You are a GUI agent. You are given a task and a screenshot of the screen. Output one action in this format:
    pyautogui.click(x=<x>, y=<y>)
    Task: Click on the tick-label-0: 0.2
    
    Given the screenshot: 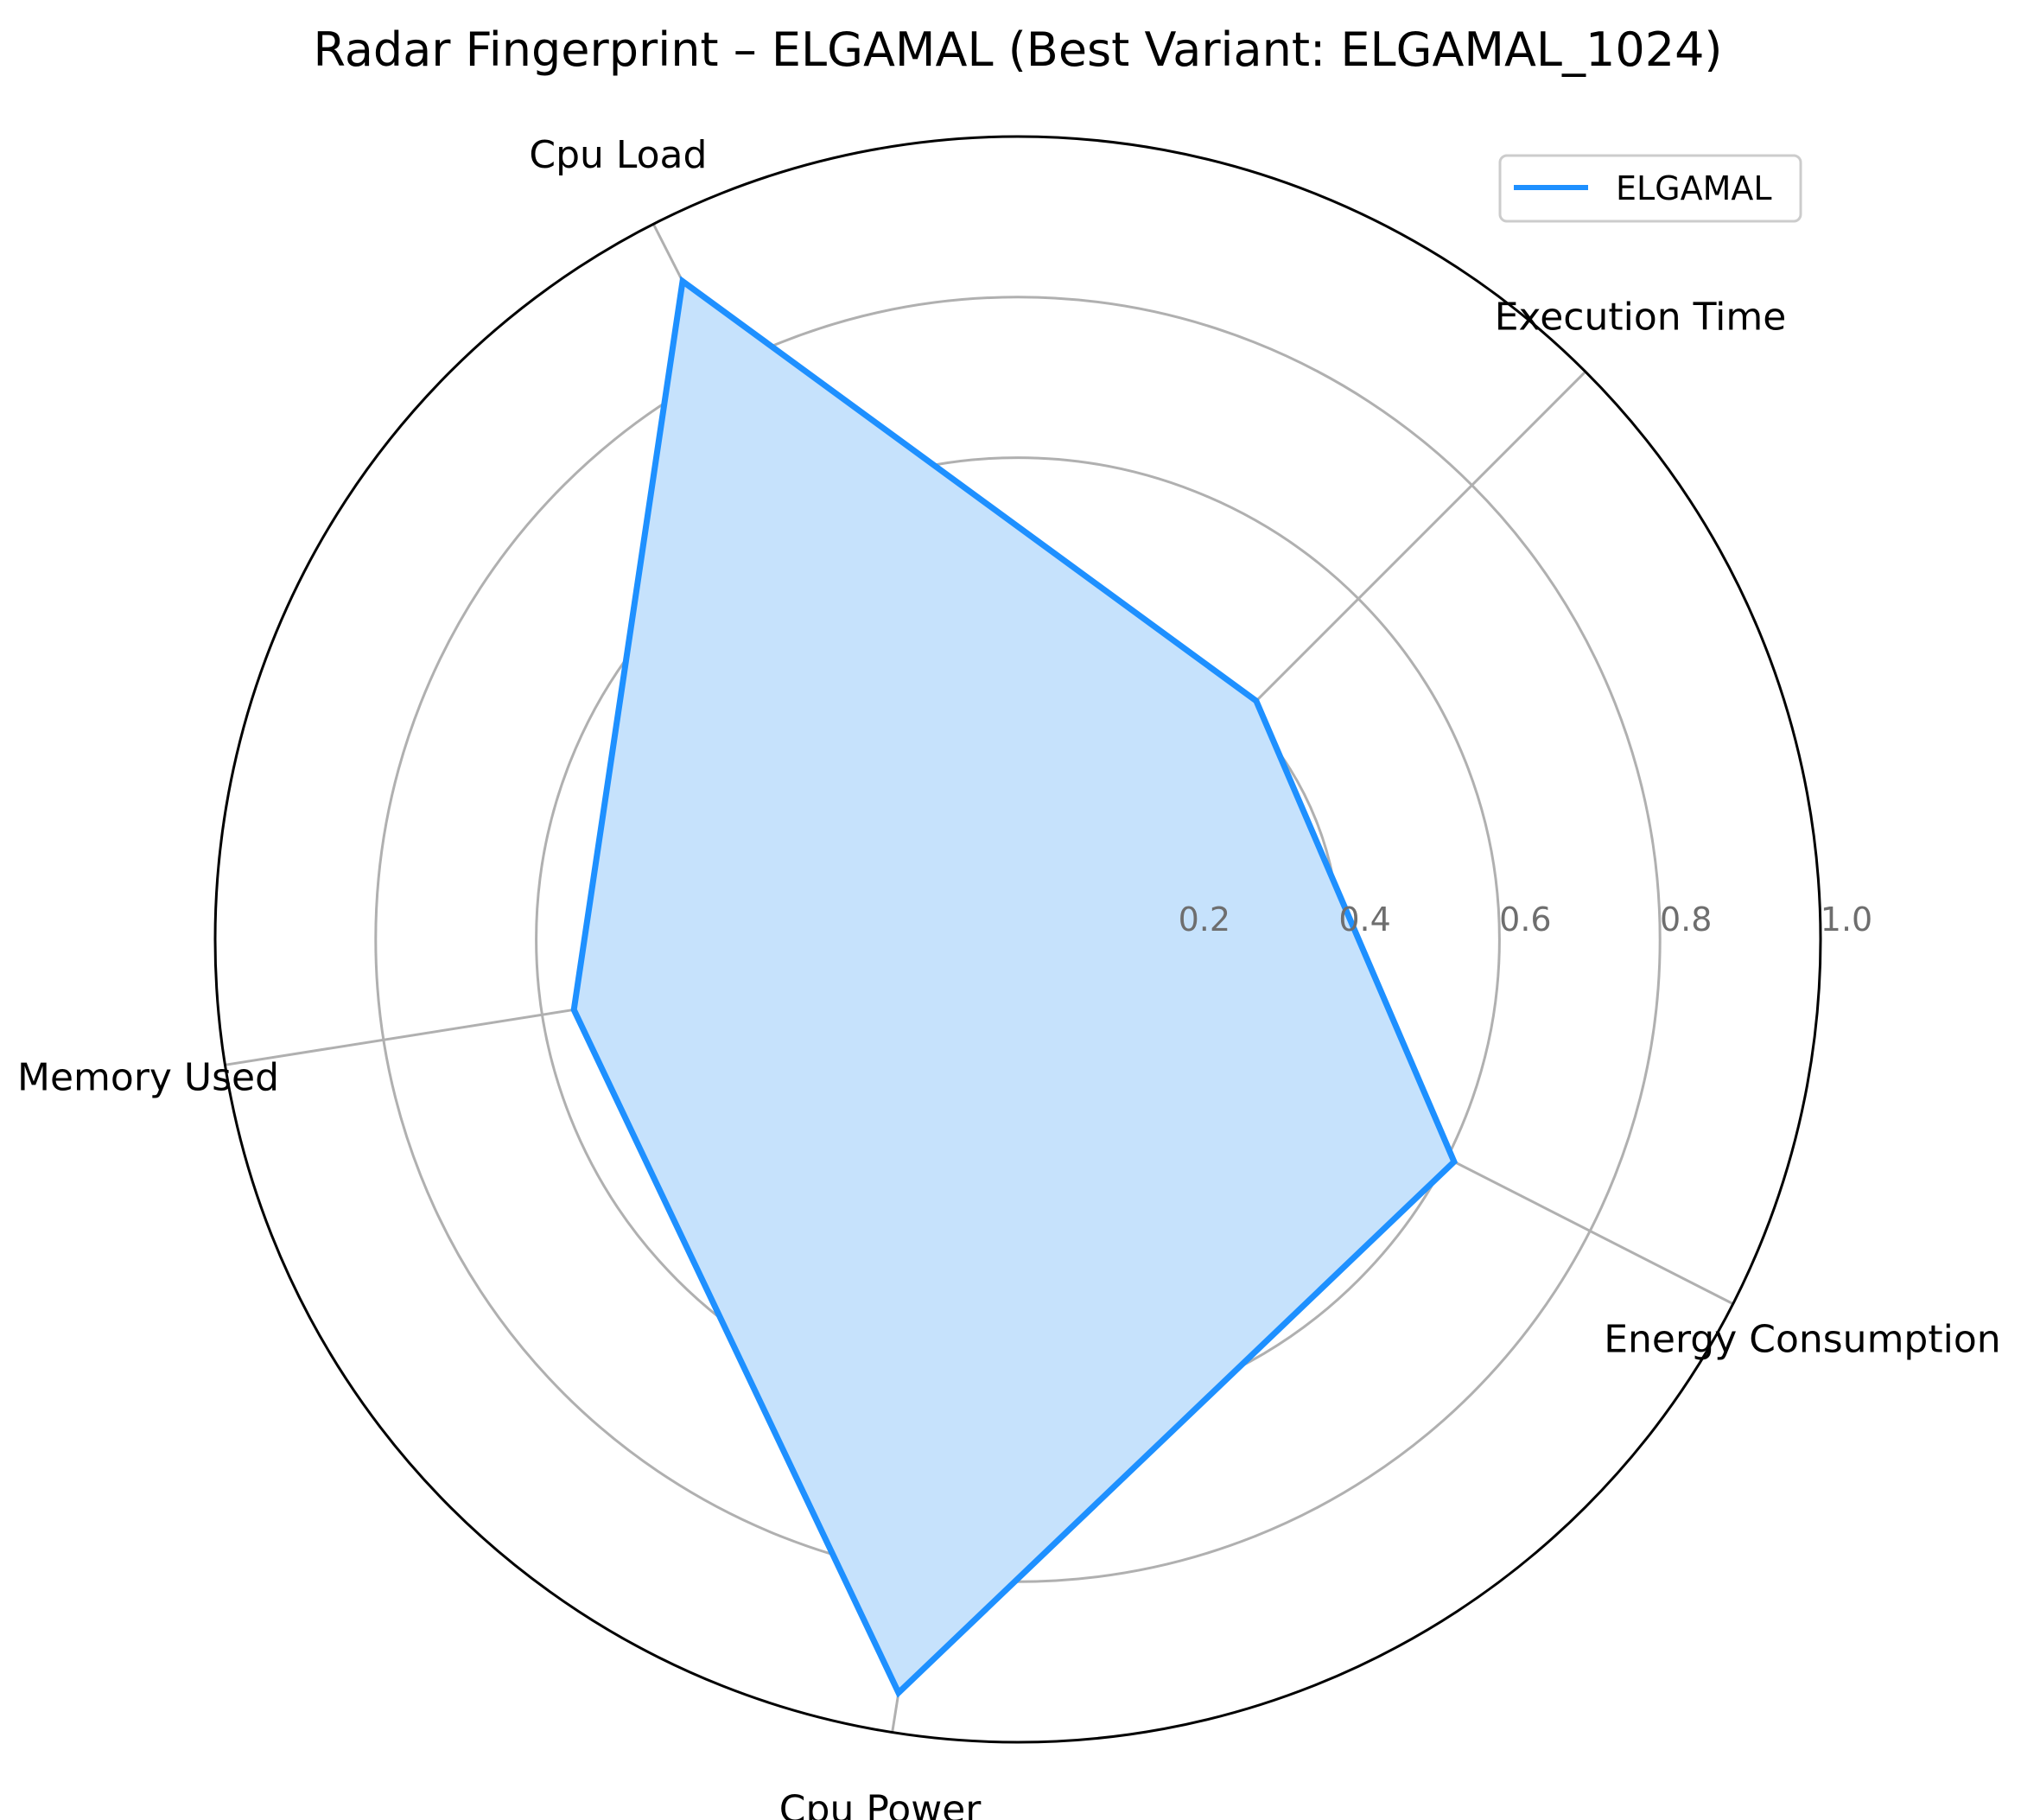 What is the action you would take?
    pyautogui.click(x=1204, y=919)
    